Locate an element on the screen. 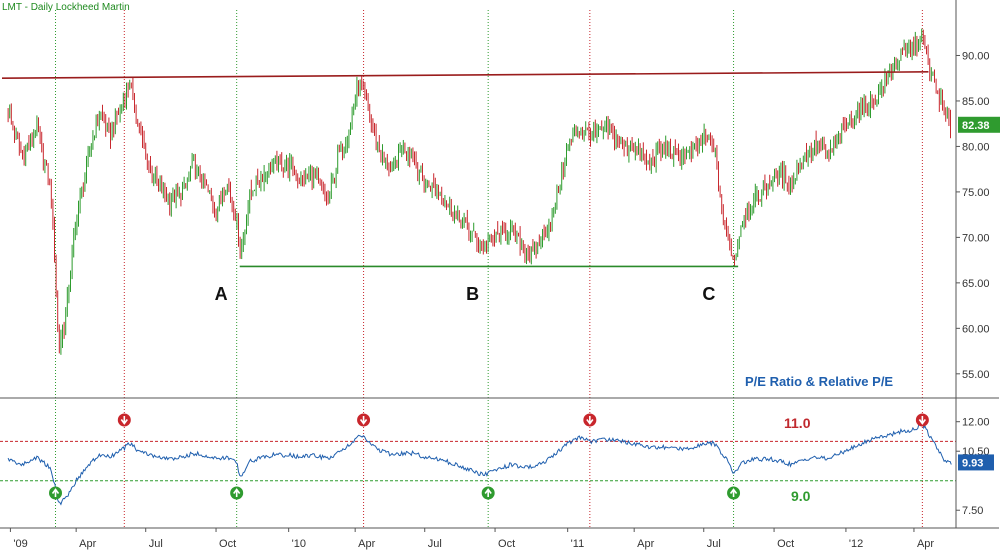 The width and height of the screenshot is (1000, 551). price-tick-label: 60.00 is located at coordinates (976, 329).